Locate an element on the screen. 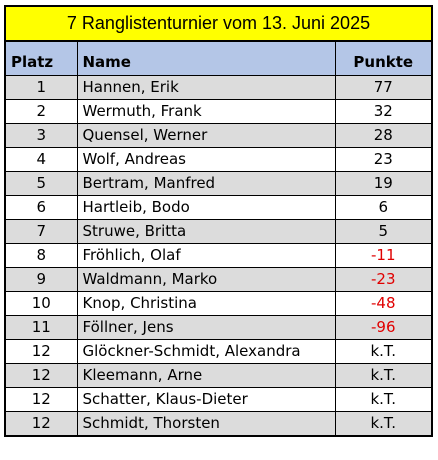  player-name-cell: Schatter, Klaus-Dieter is located at coordinates (206, 399).